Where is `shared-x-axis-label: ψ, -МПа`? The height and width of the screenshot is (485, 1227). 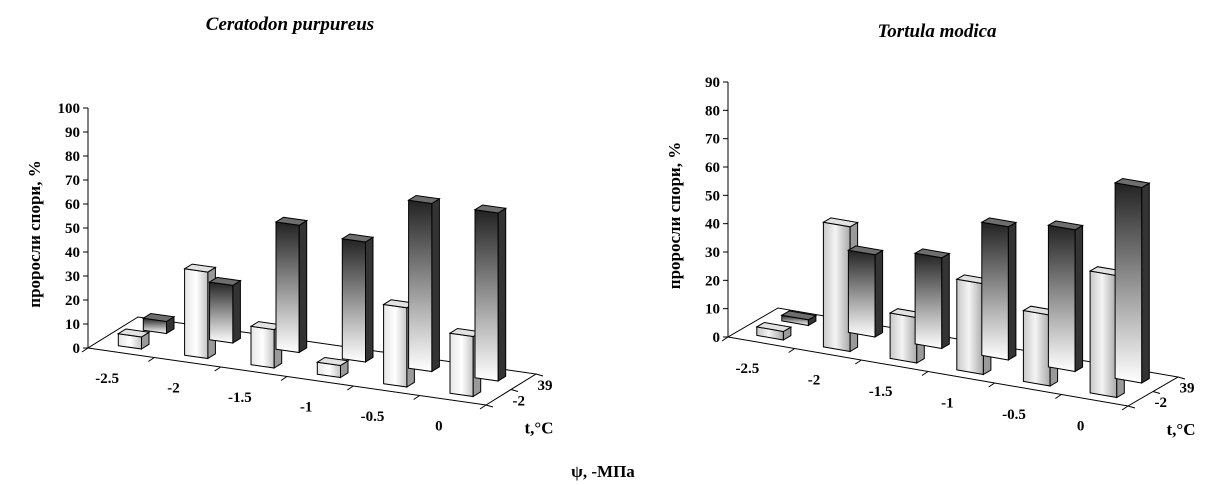
shared-x-axis-label: ψ, -МПа is located at coordinates (603, 471).